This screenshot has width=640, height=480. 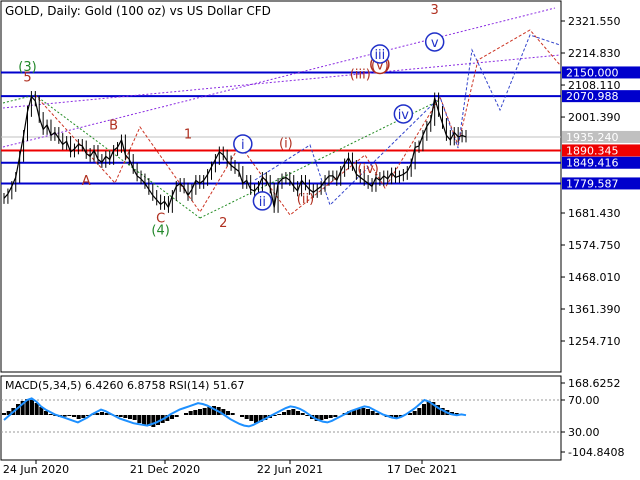 What do you see at coordinates (596, 452) in the screenshot?
I see `indicator-tick-label: -104.8408` at bounding box center [596, 452].